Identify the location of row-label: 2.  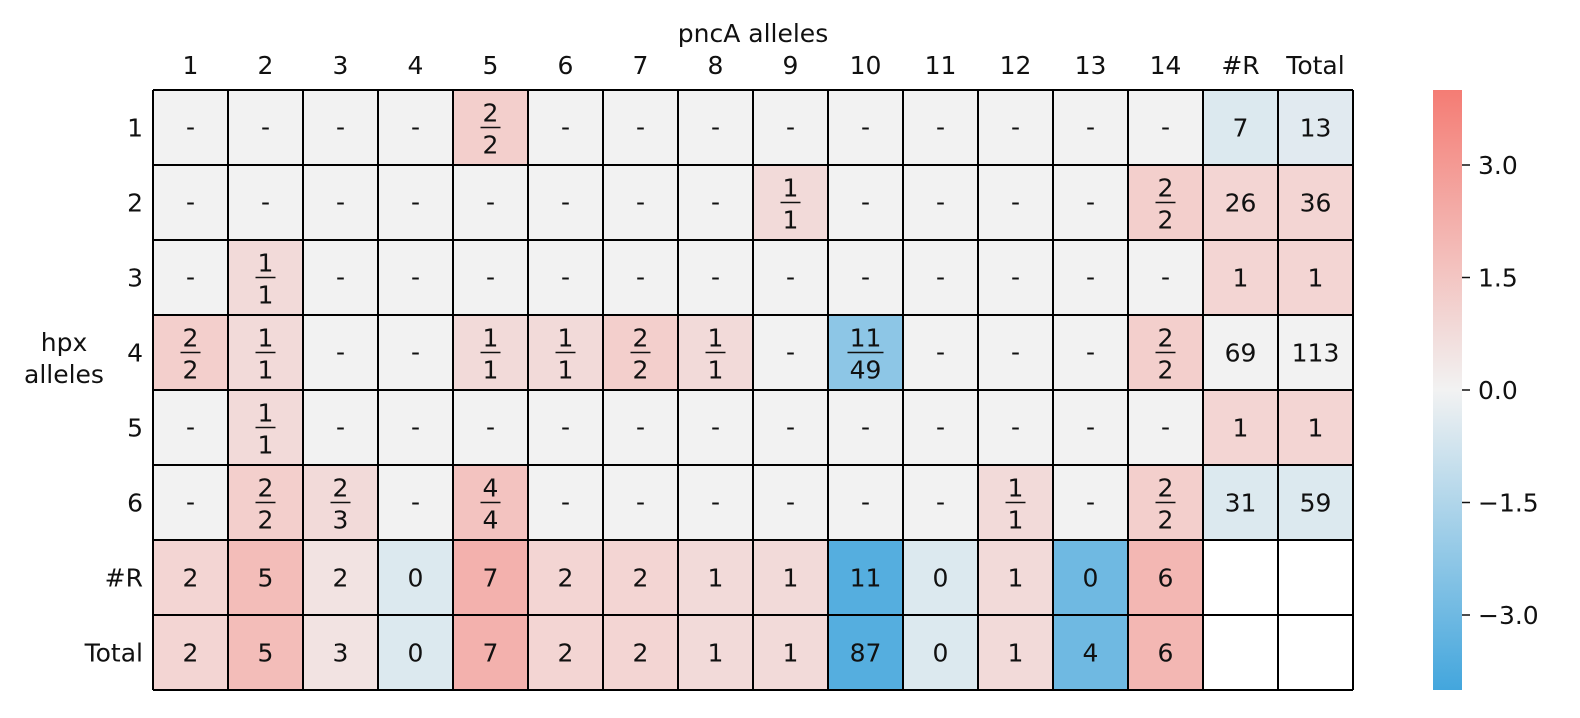
(135, 203).